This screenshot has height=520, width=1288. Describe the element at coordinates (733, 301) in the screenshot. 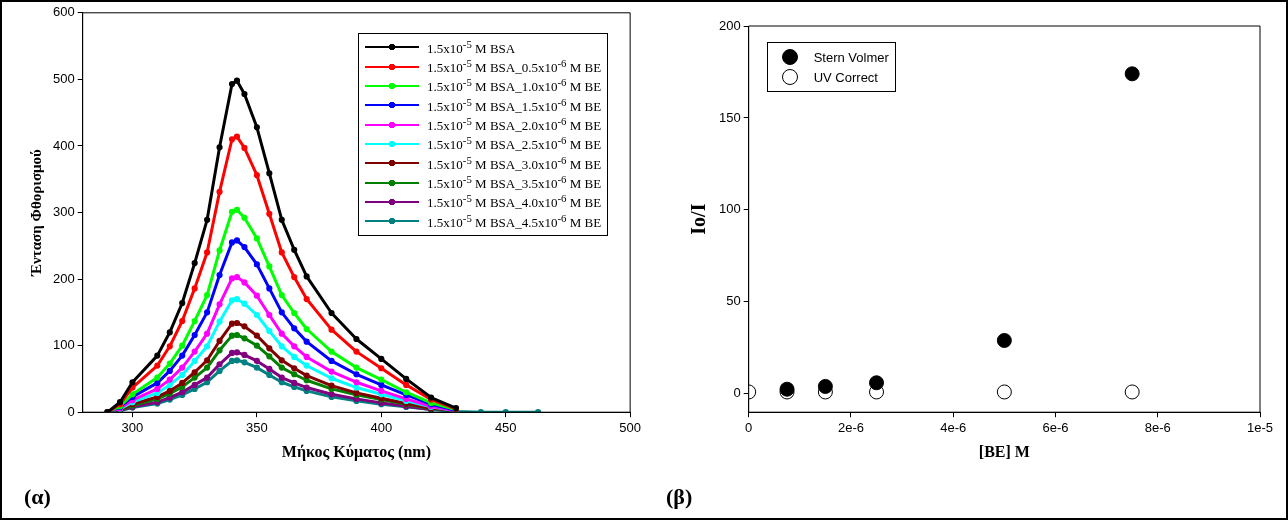

I see `y-tick-label: 50` at that location.